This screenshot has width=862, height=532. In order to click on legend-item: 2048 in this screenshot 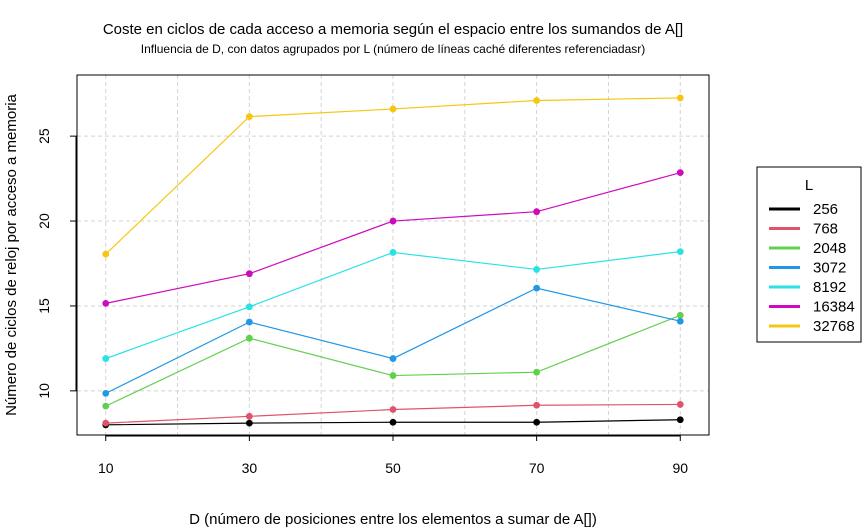, I will do `click(807, 248)`.